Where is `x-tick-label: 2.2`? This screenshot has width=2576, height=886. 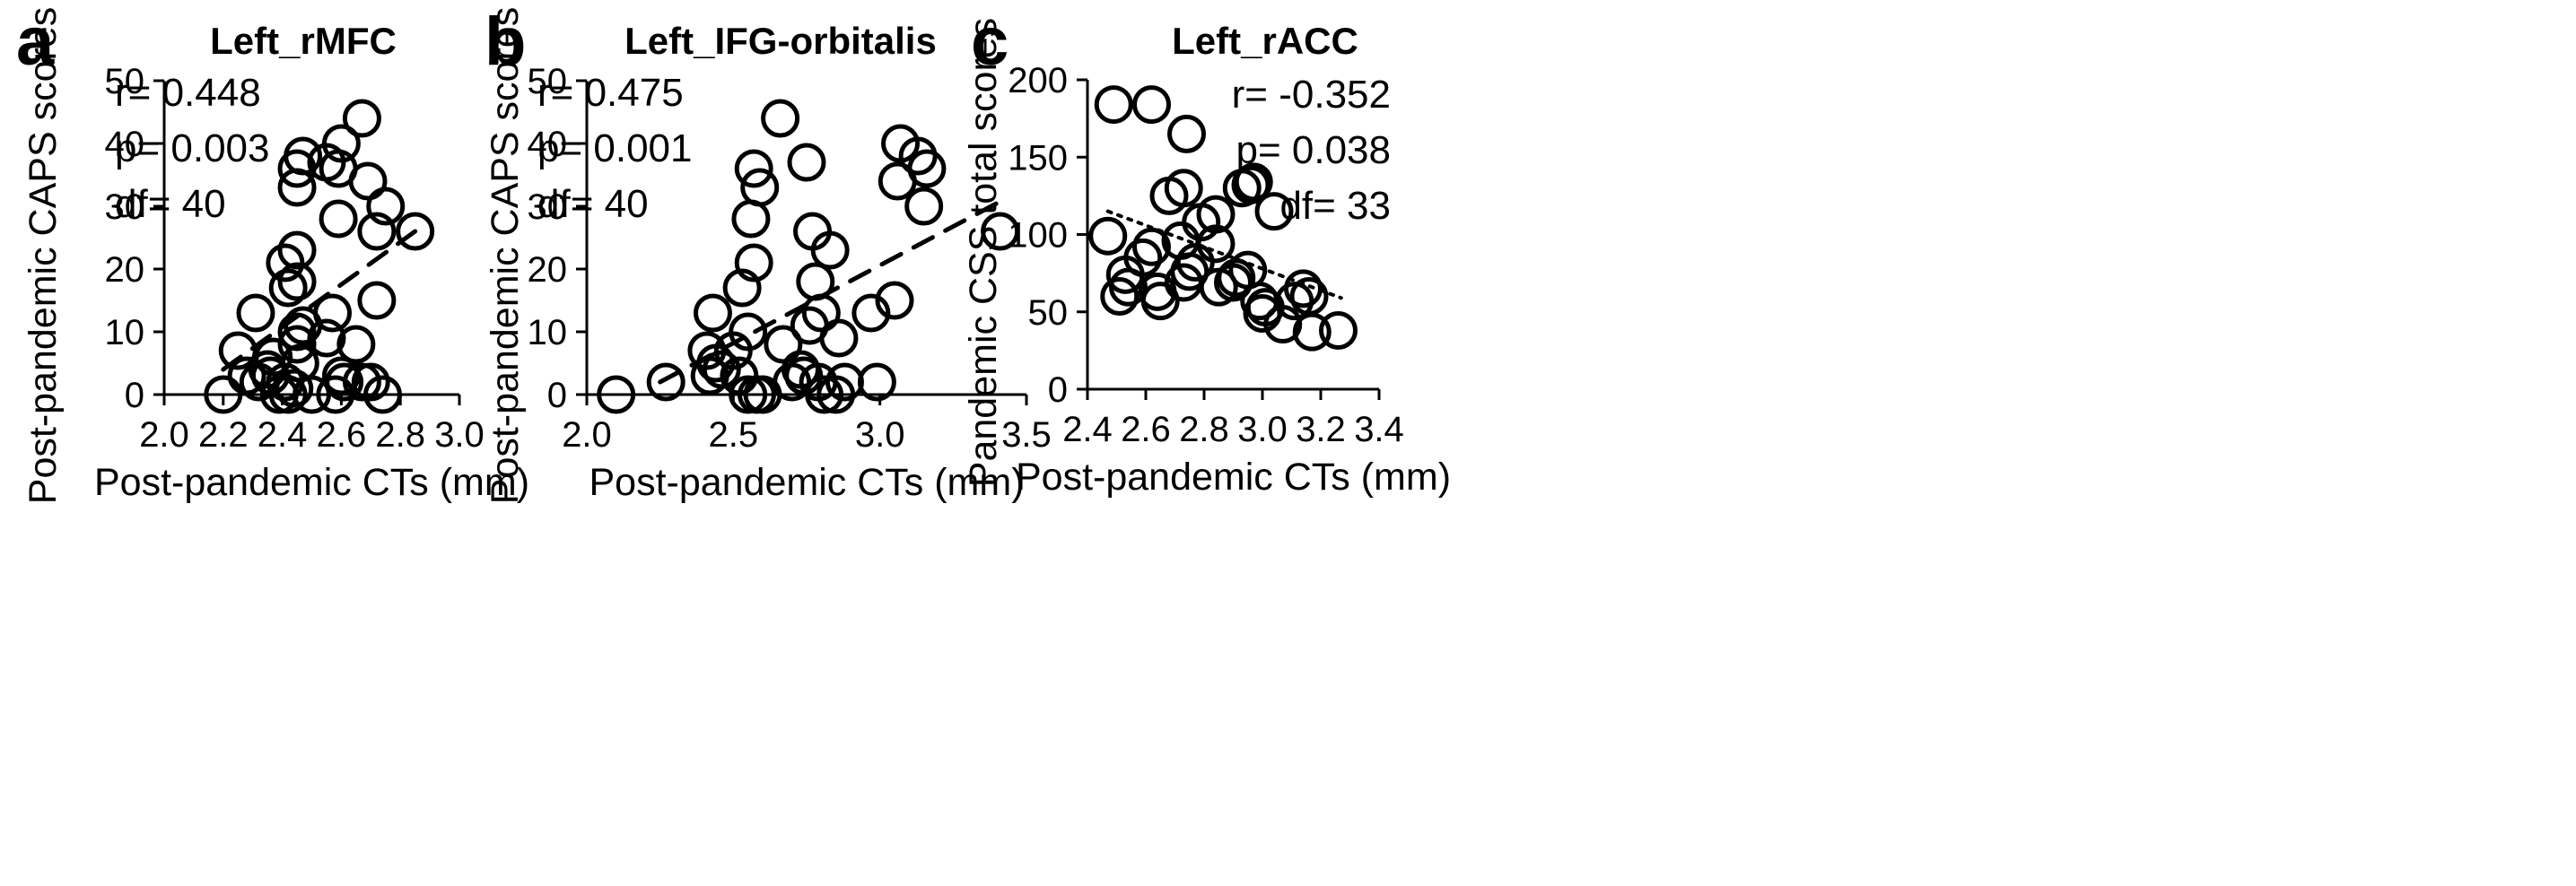
x-tick-label: 2.2 is located at coordinates (223, 435).